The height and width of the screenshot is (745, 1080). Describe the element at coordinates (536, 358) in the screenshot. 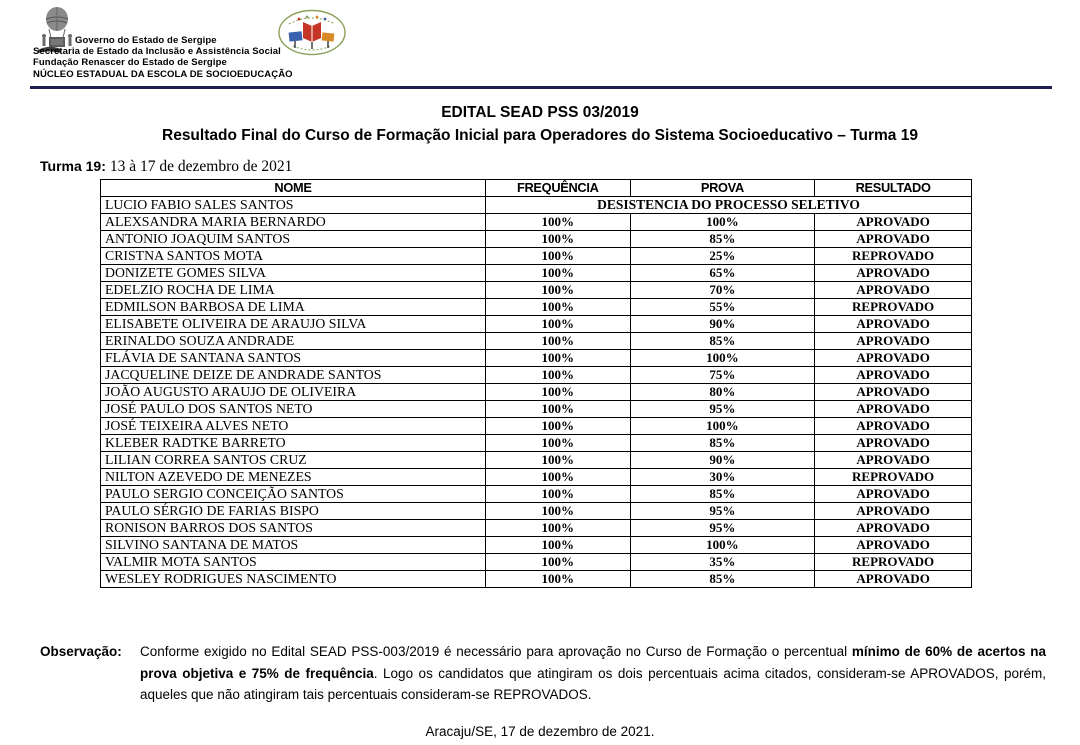

I see `table-row: FLÁVIA DE SANTANA SANTOS 100% 100% APROVADO` at that location.